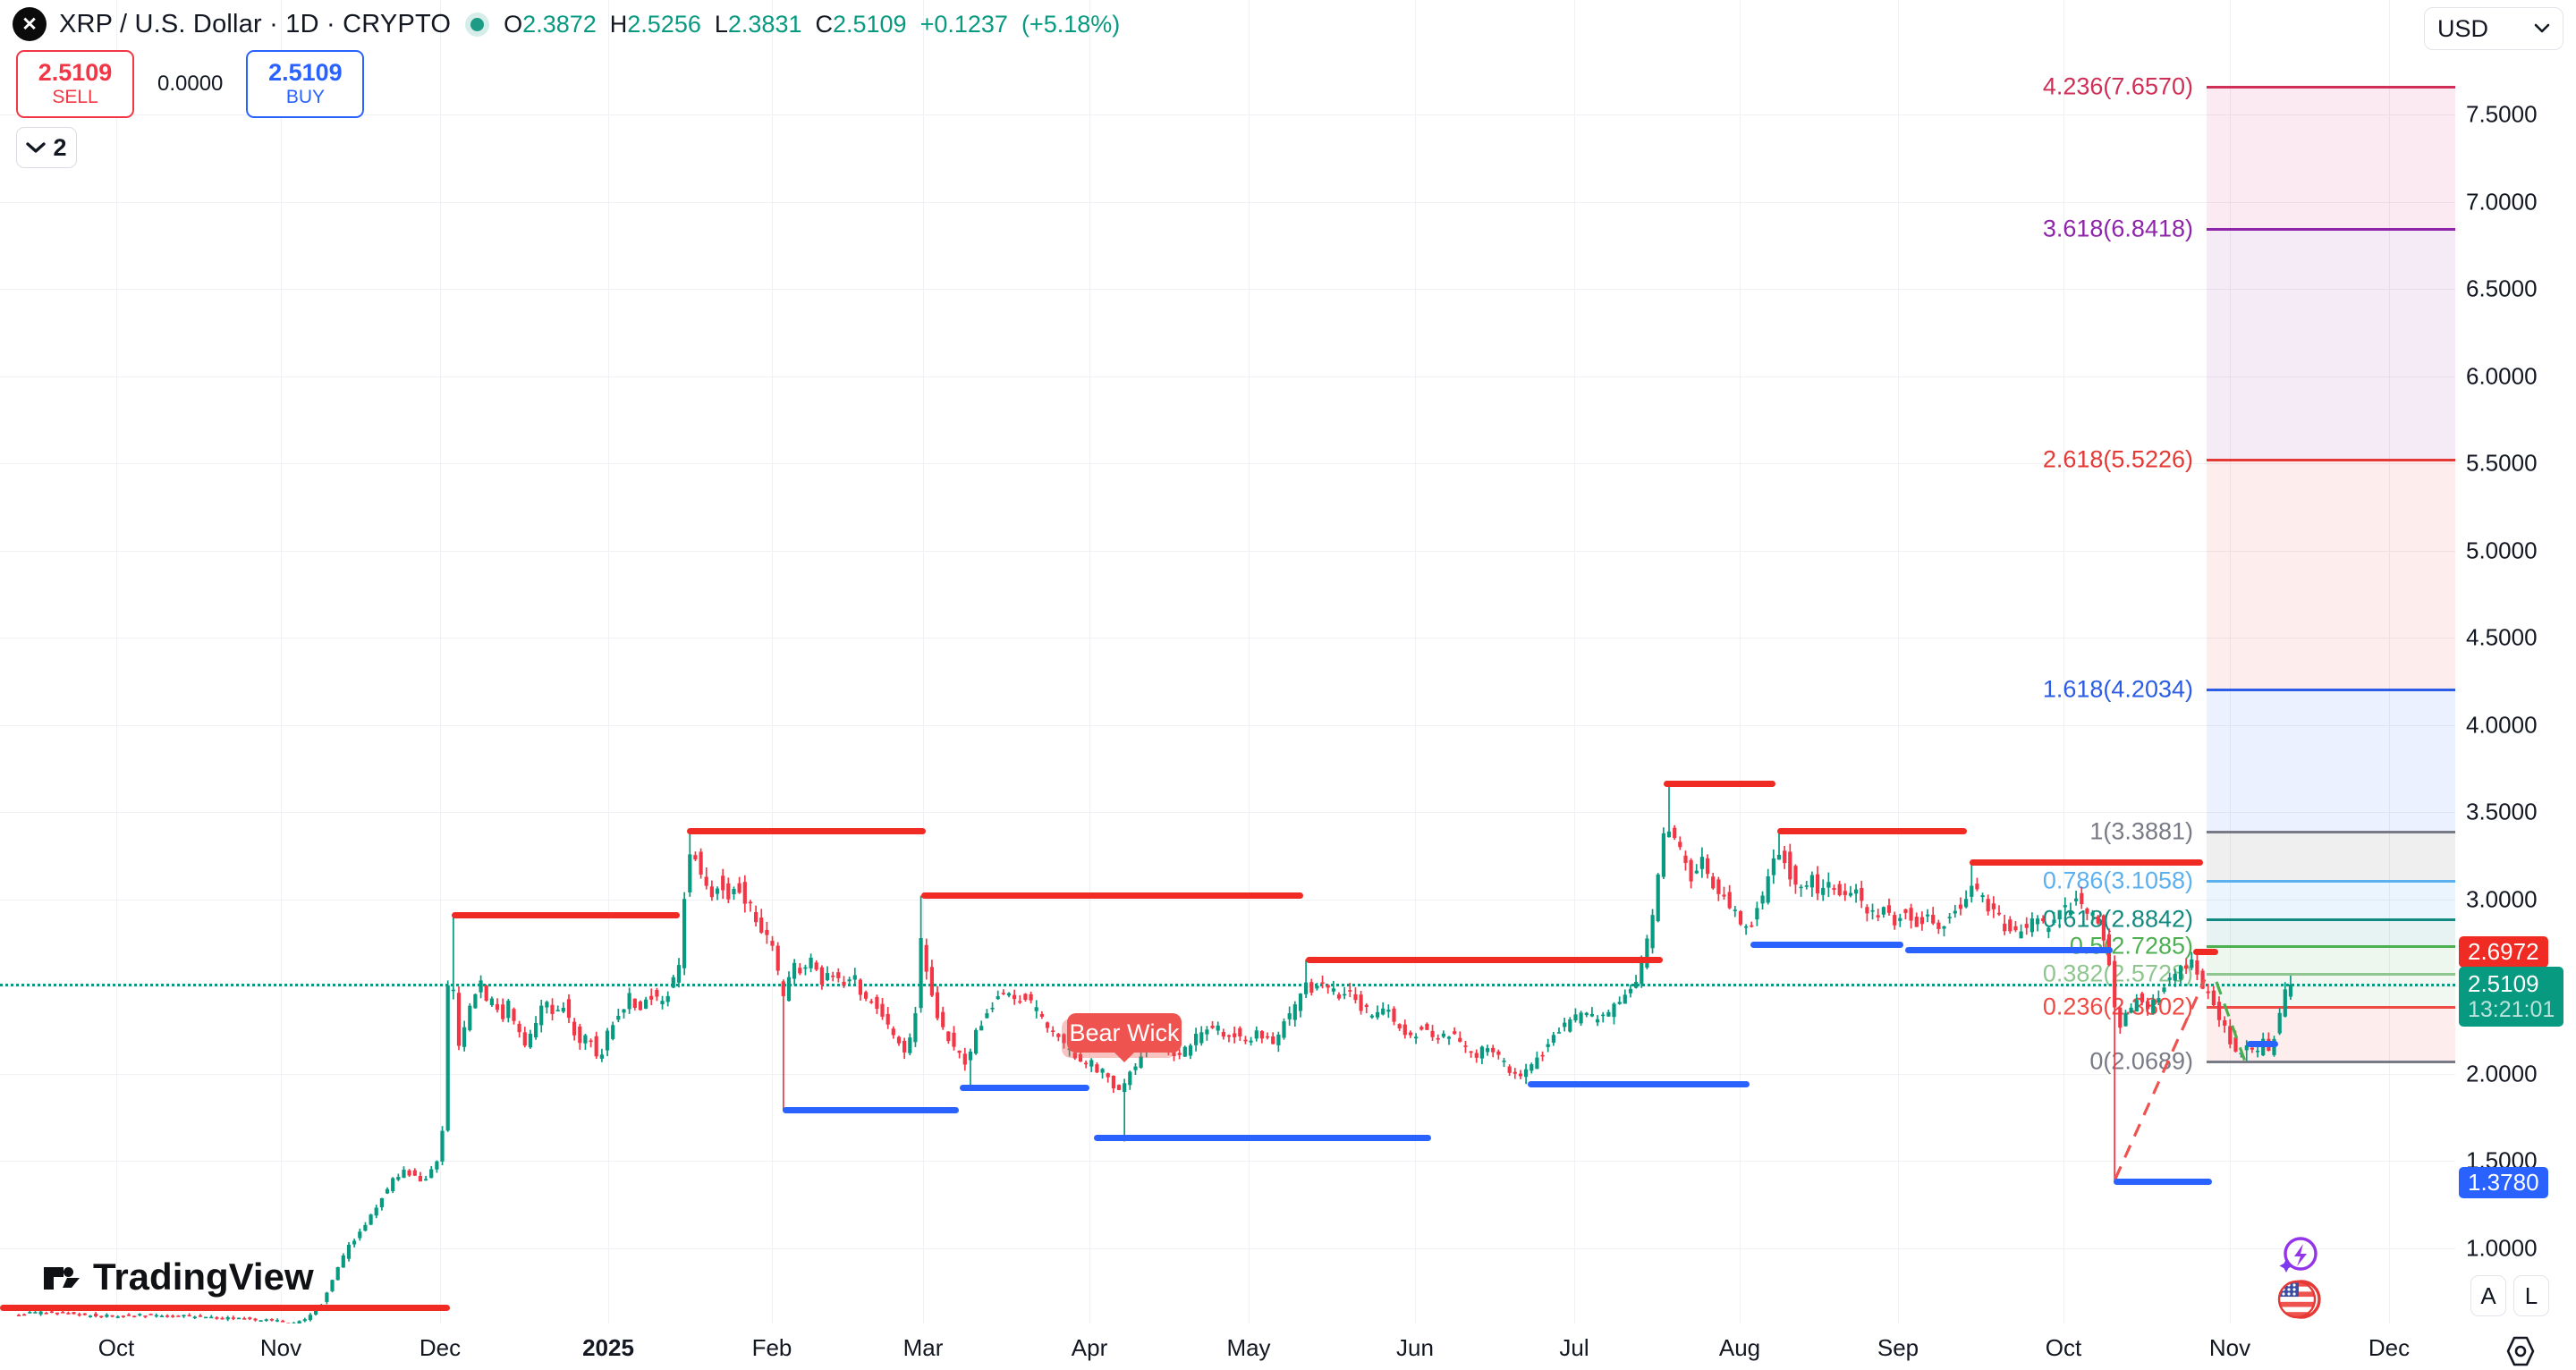 The image size is (2576, 1370). I want to click on buy-button: 2.5109 BUY, so click(305, 84).